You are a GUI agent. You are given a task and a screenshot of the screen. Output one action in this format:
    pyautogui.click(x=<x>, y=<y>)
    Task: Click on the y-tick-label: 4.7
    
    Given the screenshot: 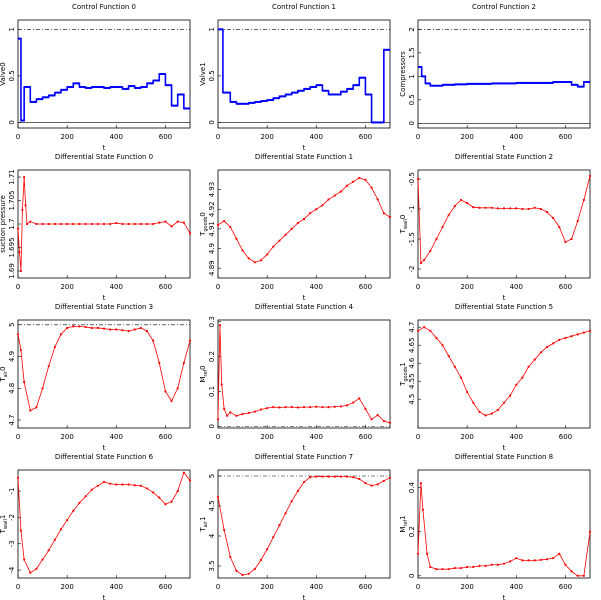 What is the action you would take?
    pyautogui.click(x=12, y=419)
    